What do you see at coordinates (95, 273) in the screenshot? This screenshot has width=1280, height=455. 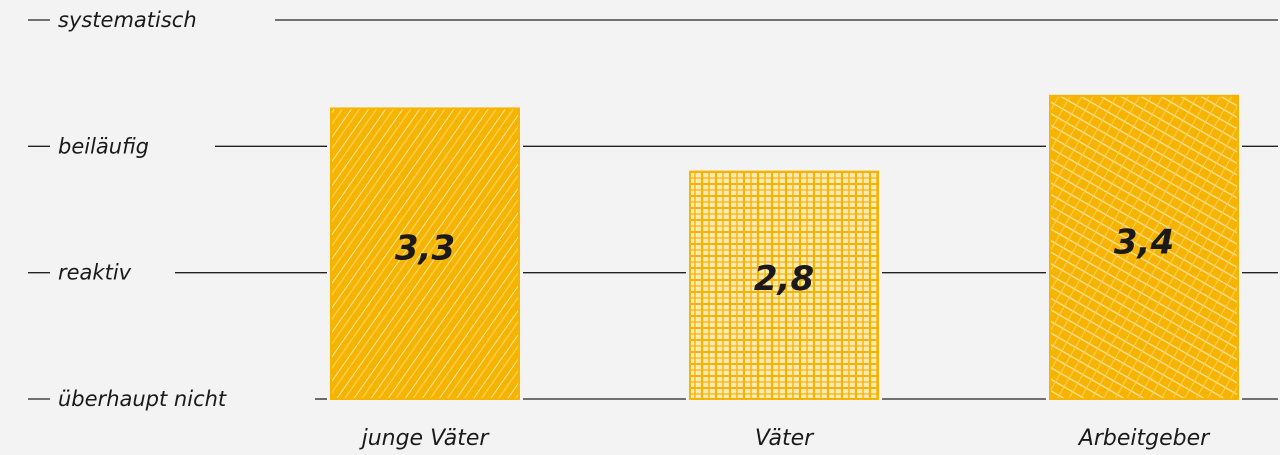 I see `y-level-label: reaktiv` at bounding box center [95, 273].